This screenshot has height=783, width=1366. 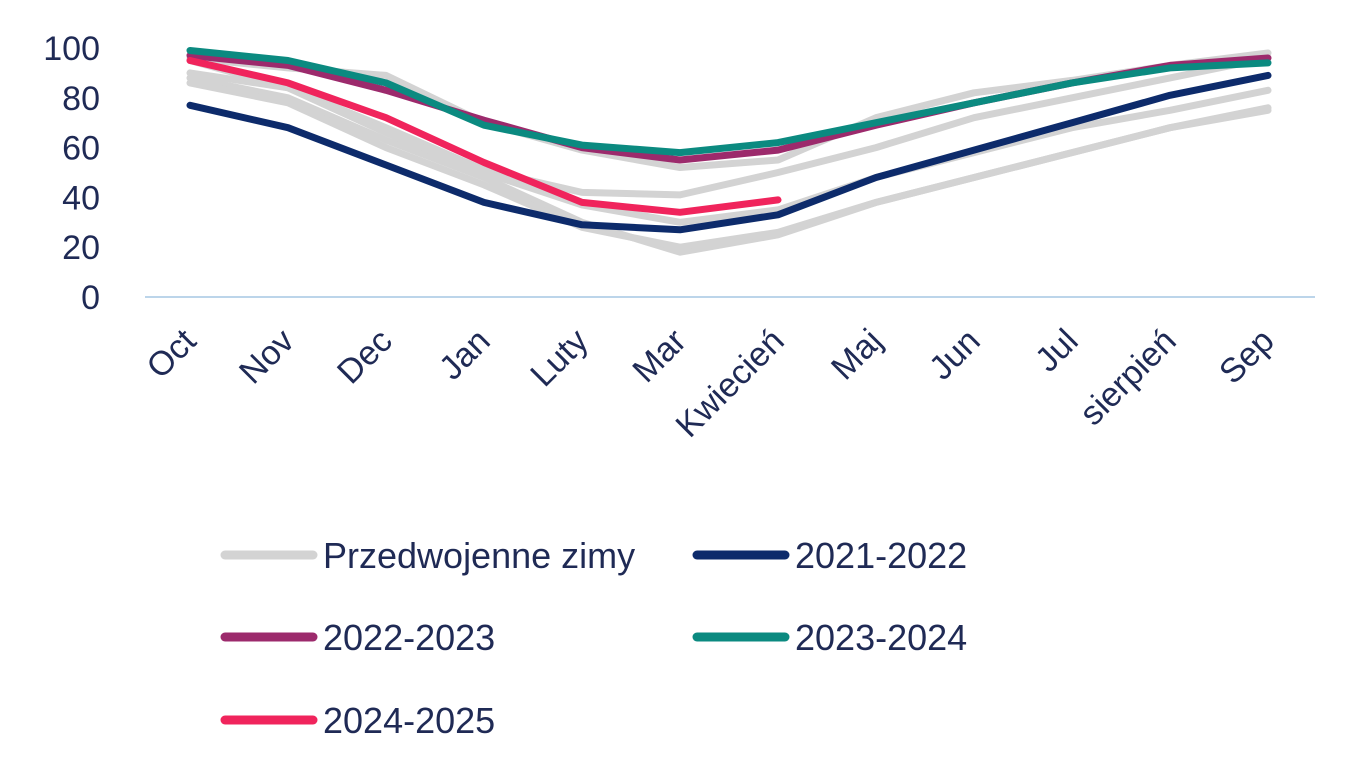 What do you see at coordinates (171, 353) in the screenshot?
I see `x-tick-label: Oct` at bounding box center [171, 353].